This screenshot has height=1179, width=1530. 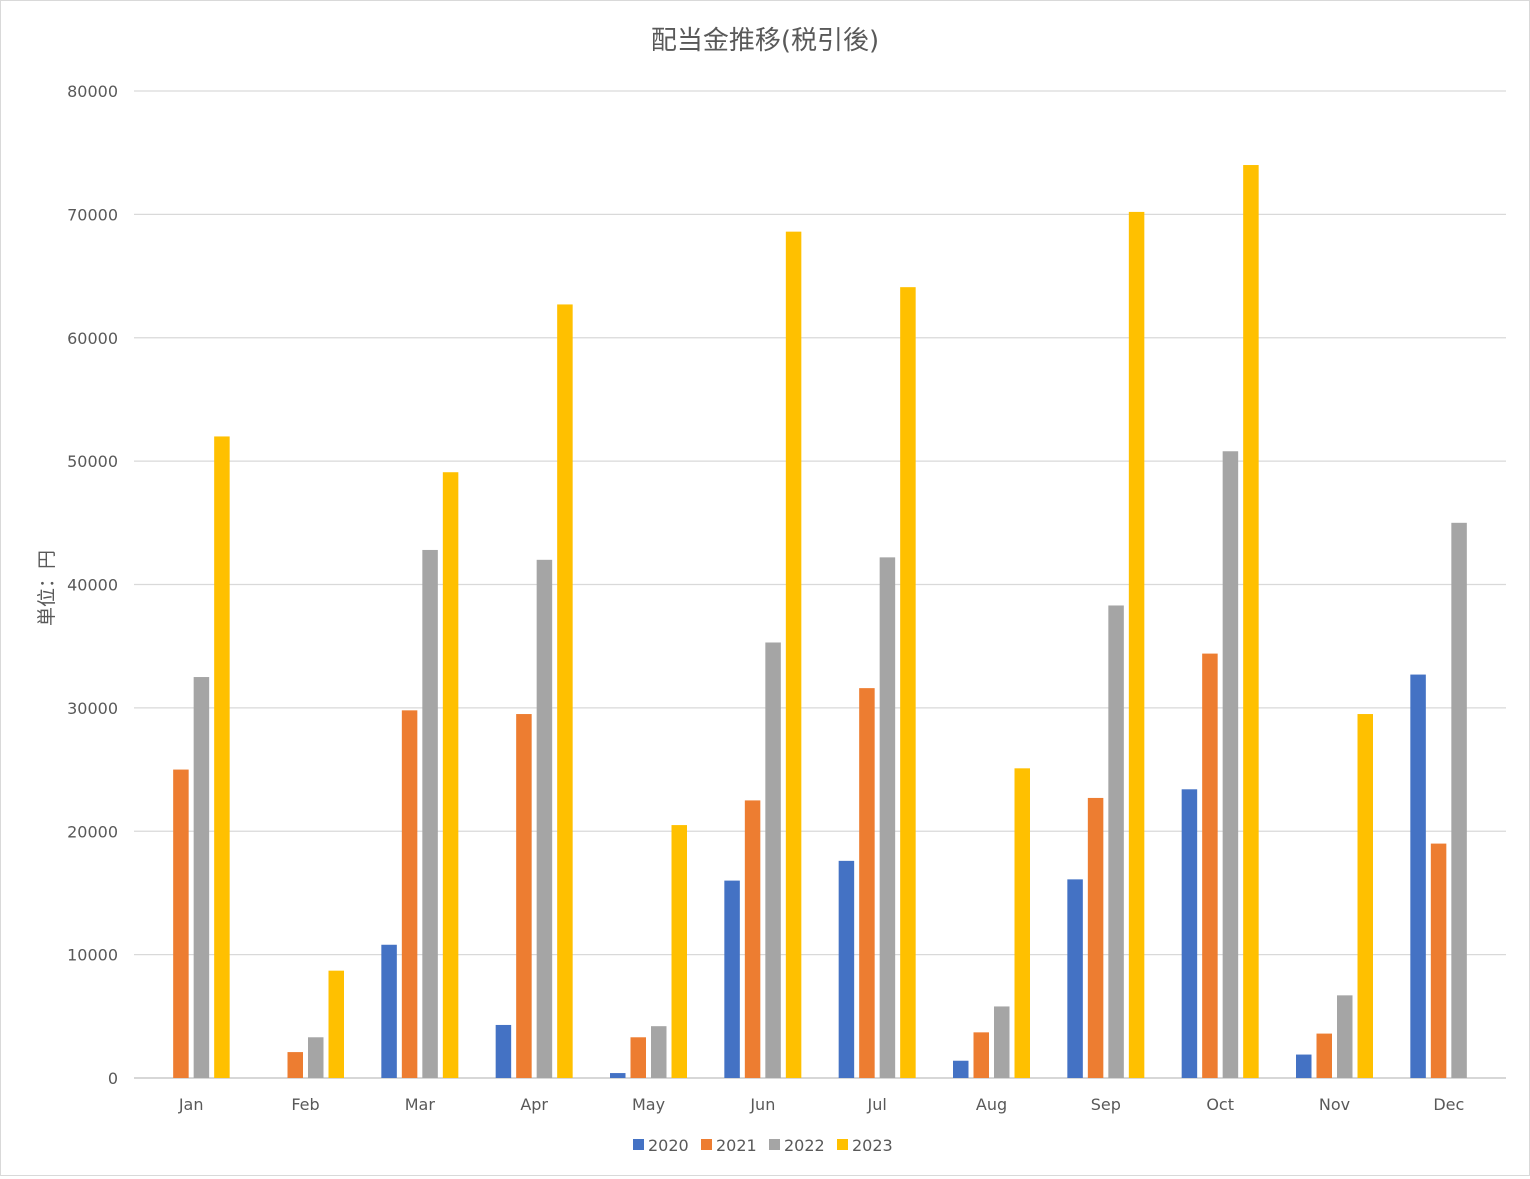 I want to click on bar-2023-Nov, so click(x=1365, y=896).